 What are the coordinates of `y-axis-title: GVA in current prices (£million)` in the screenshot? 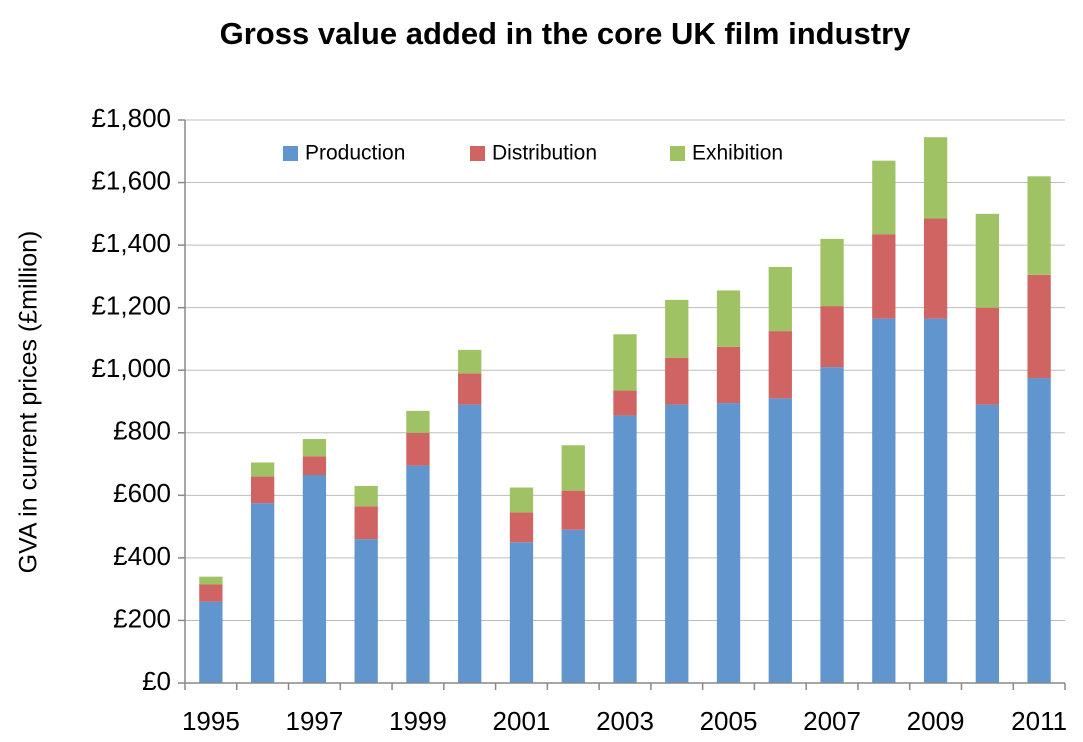 It's located at (29, 402).